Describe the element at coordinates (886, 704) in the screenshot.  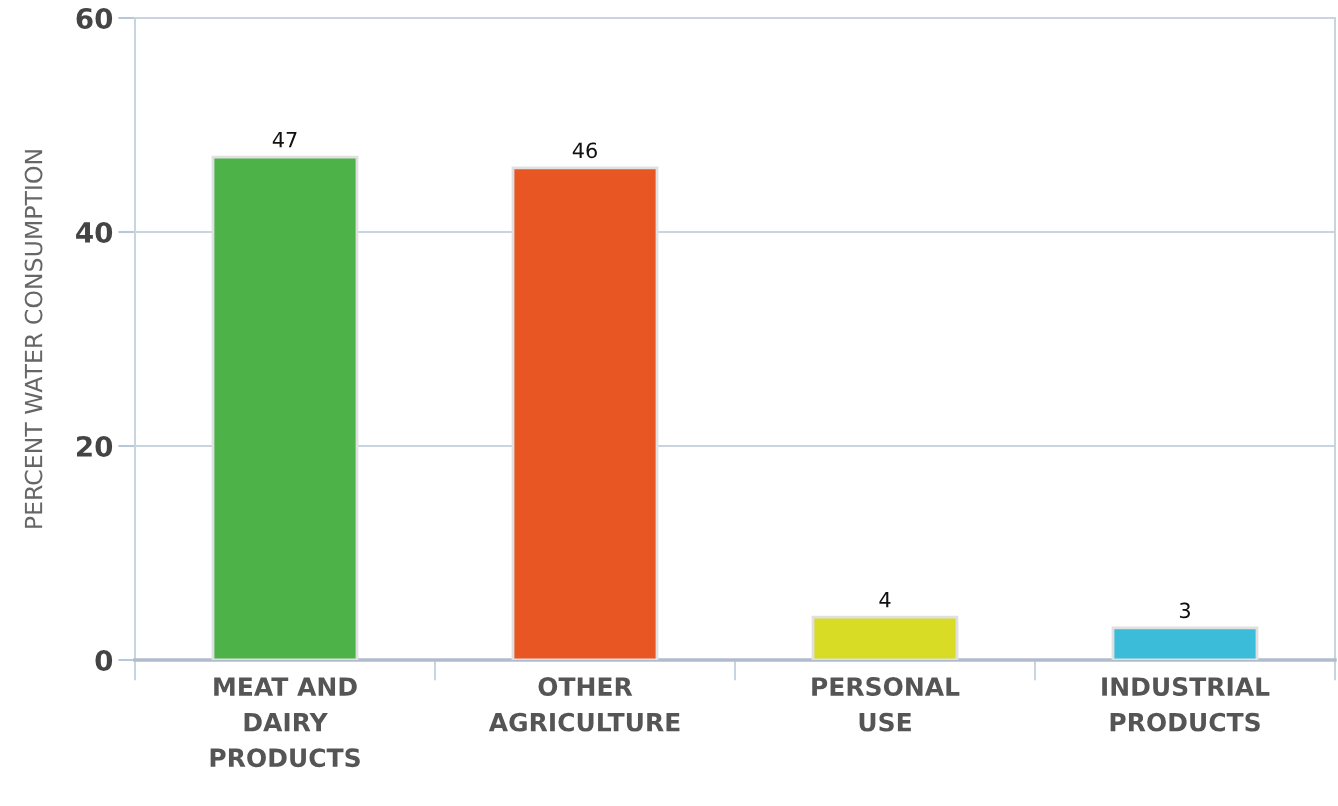
I see `x-tick-label: PERSONAL USE` at that location.